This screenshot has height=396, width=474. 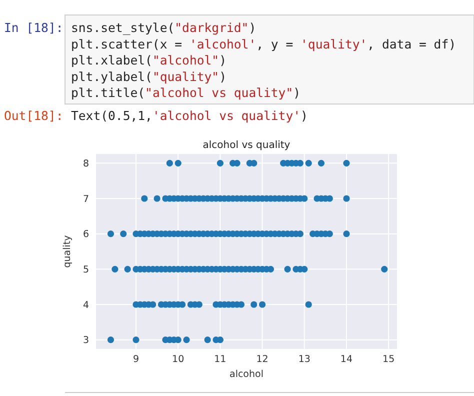 What do you see at coordinates (136, 359) in the screenshot?
I see `x-tick-label: 9` at bounding box center [136, 359].